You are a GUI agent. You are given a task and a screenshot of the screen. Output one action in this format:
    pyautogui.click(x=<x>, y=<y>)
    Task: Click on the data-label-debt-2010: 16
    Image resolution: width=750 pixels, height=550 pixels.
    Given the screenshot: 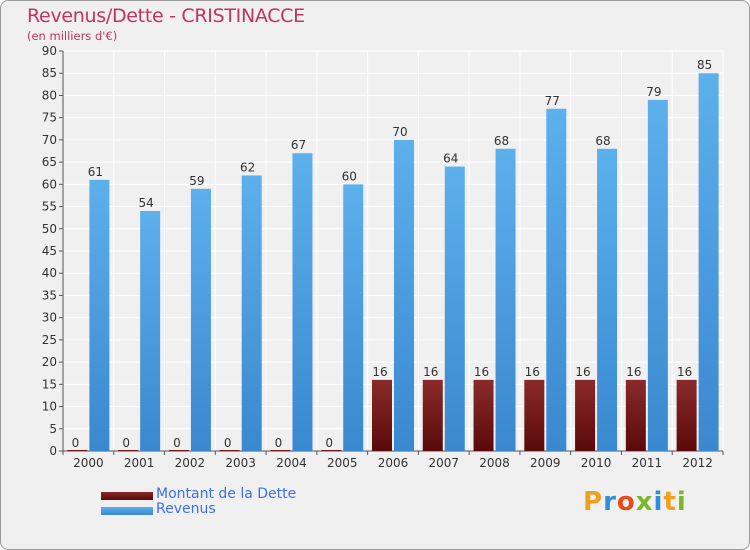 What is the action you would take?
    pyautogui.click(x=582, y=372)
    